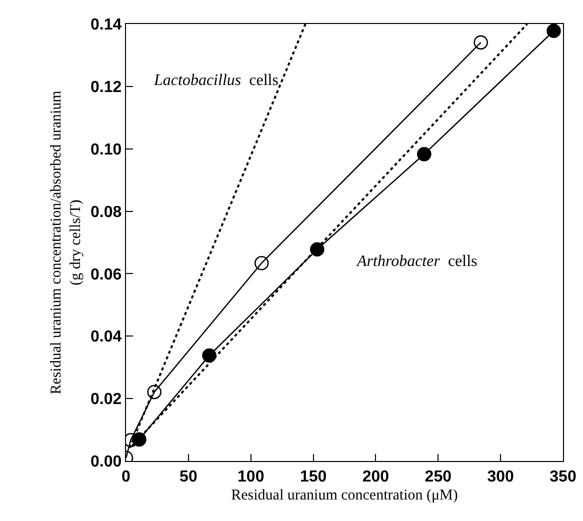 The image size is (583, 521). Describe the element at coordinates (438, 477) in the screenshot. I see `x-tick-label: 250` at that location.